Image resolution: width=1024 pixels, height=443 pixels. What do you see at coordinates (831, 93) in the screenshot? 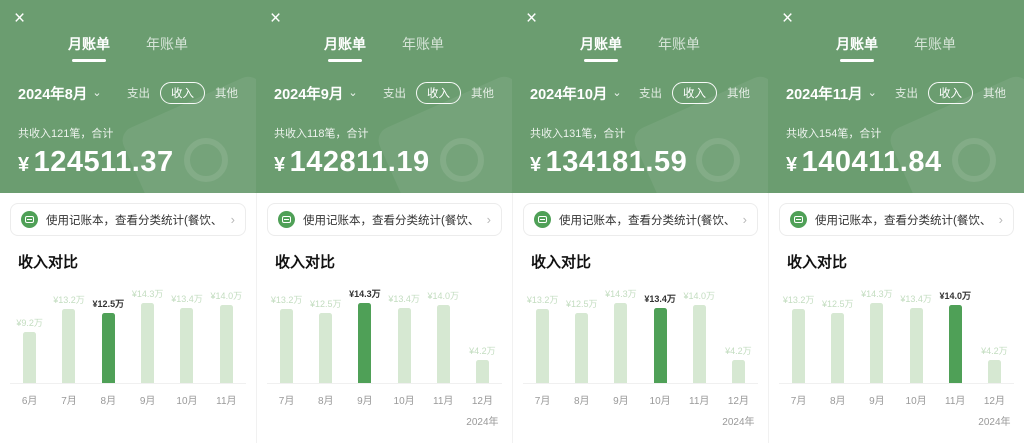
I see `month-selector: 2024年11月 ⌄` at bounding box center [831, 93].